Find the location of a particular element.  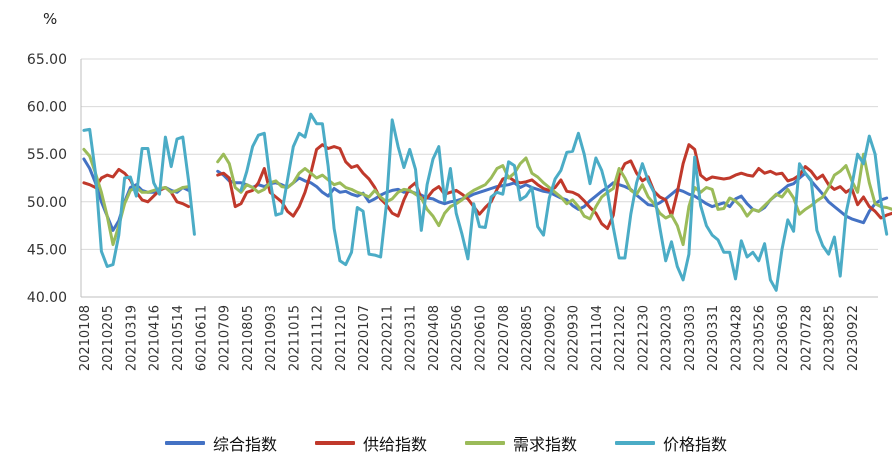

legend-swatch-composite is located at coordinates (184, 443).